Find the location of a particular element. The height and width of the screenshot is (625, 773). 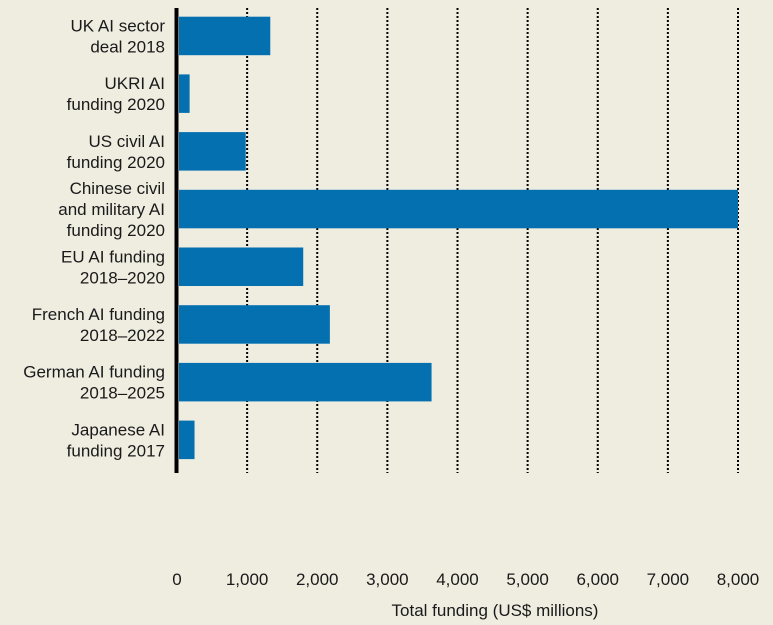

category-label: 2018–2020 is located at coordinates (122, 277).